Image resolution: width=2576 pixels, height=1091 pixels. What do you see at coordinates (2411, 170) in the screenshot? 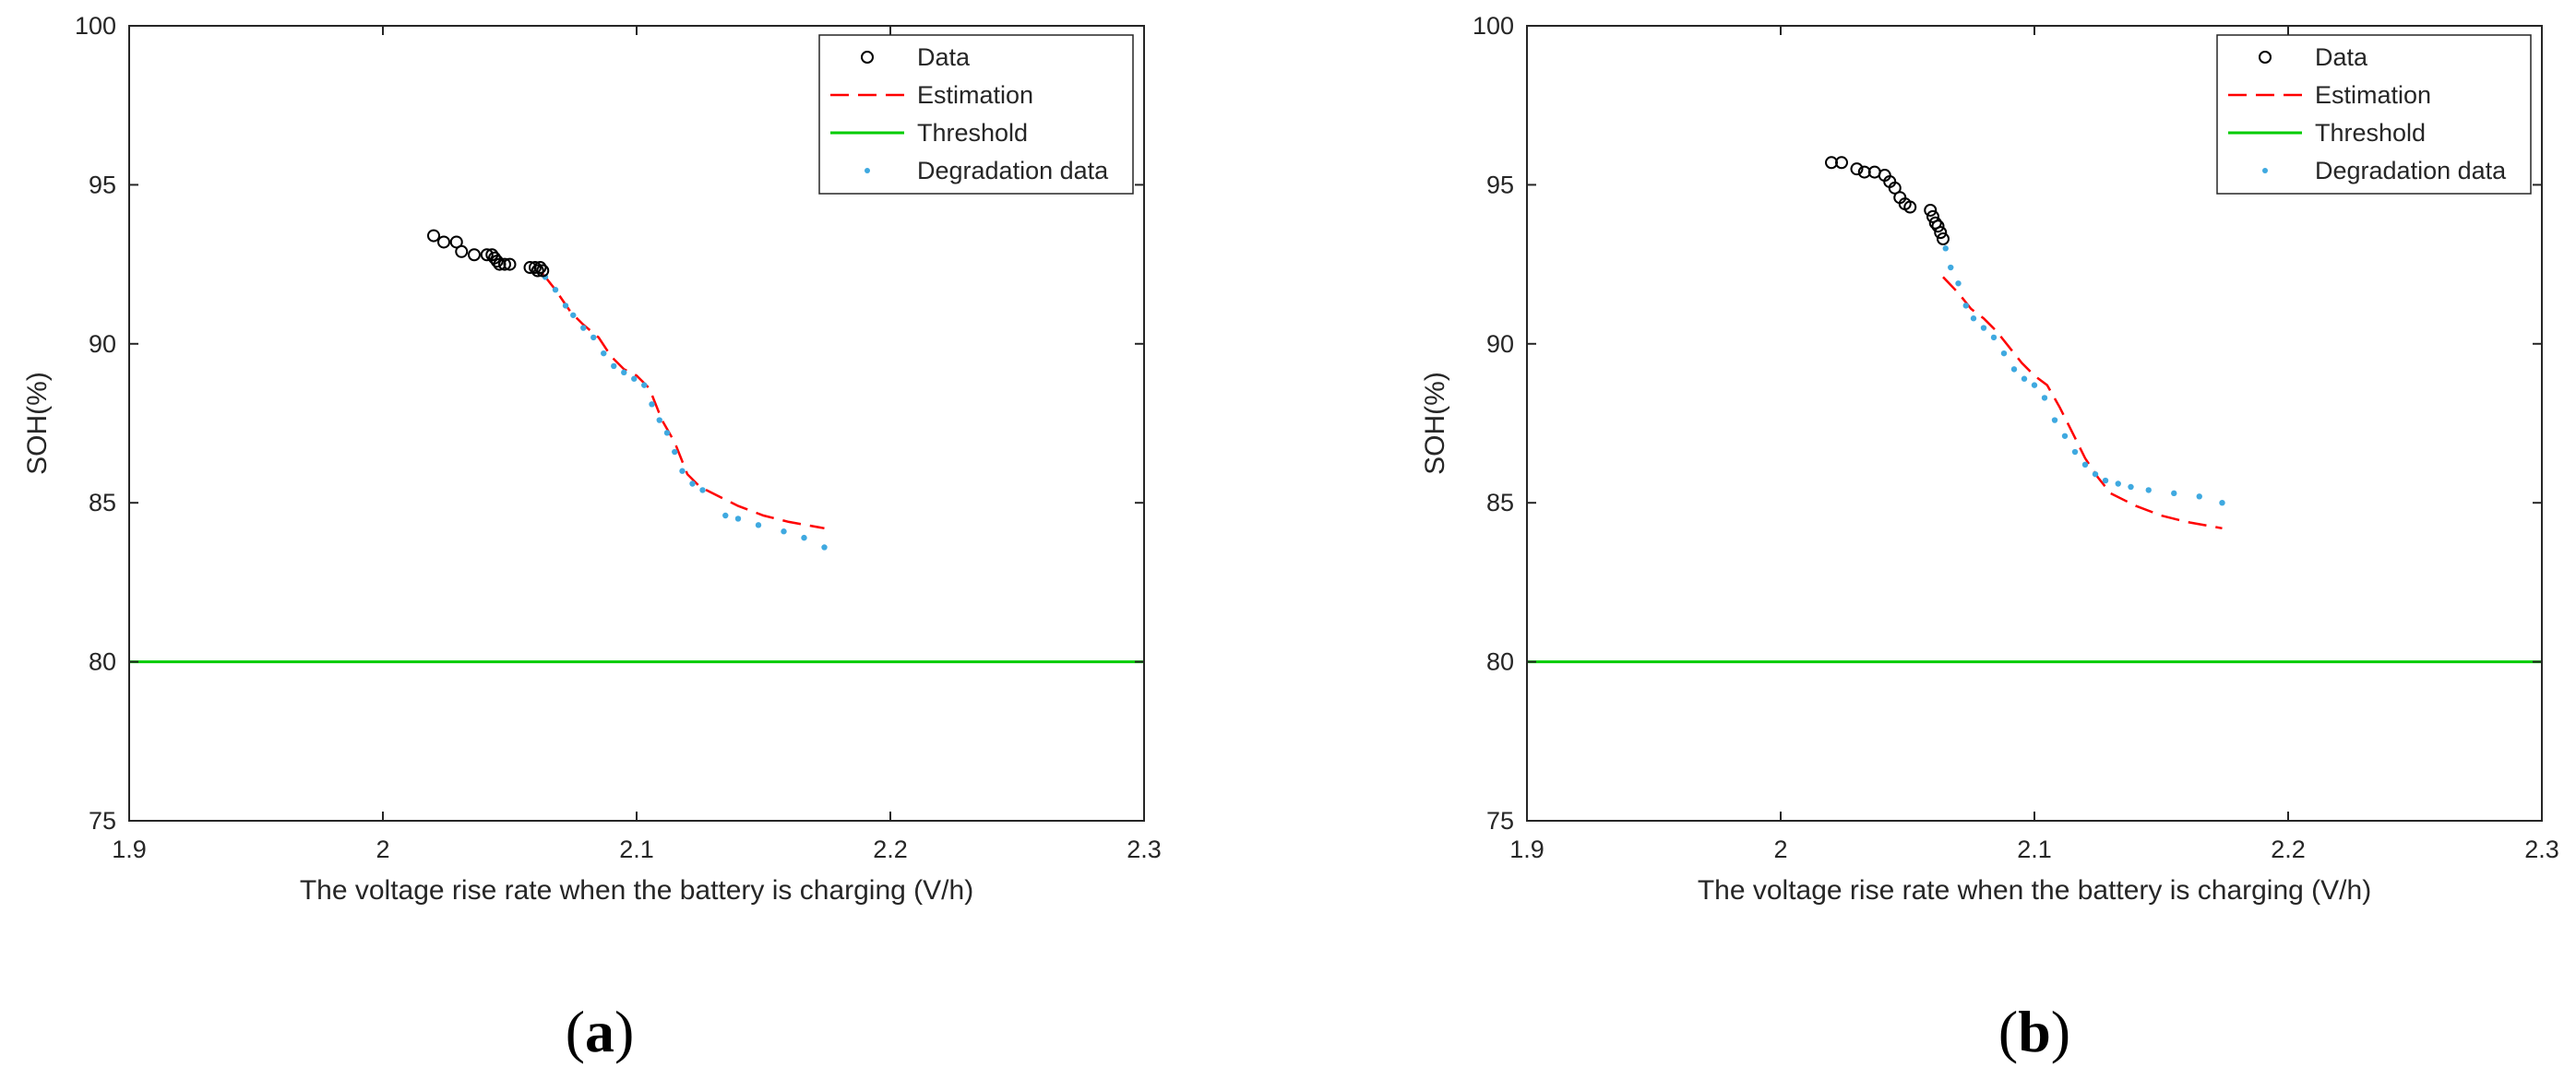
I see `legend-label: Degradation data` at bounding box center [2411, 170].